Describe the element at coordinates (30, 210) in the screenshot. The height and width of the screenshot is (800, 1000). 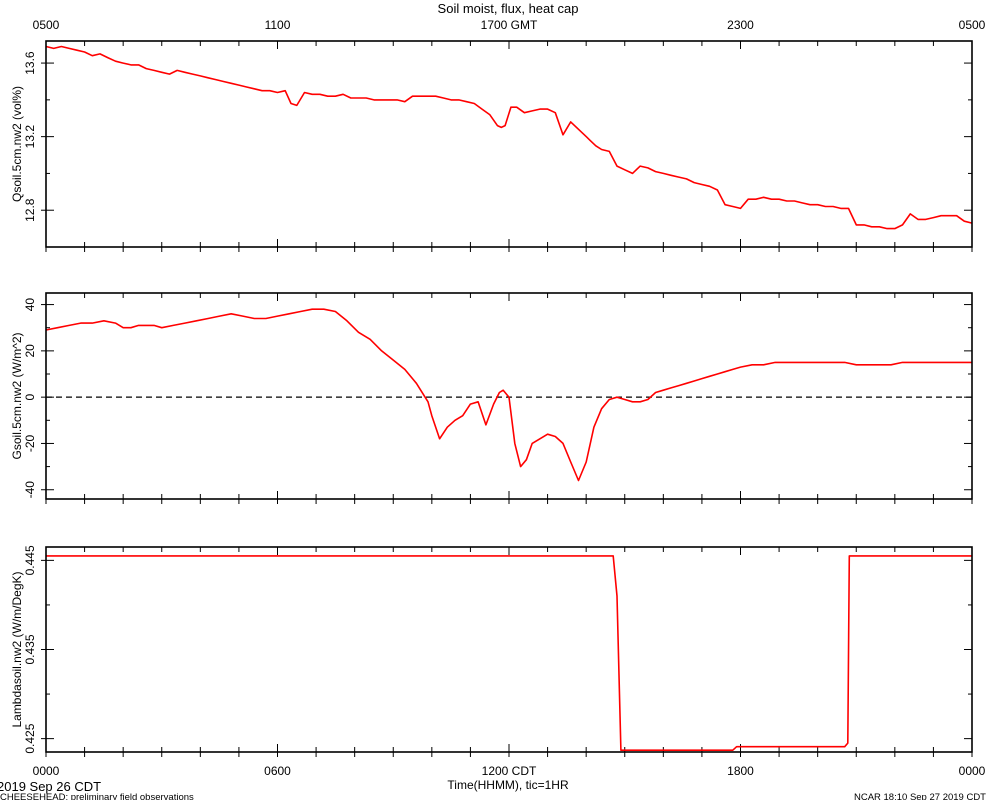
I see `y-tick-label: 12.8` at that location.